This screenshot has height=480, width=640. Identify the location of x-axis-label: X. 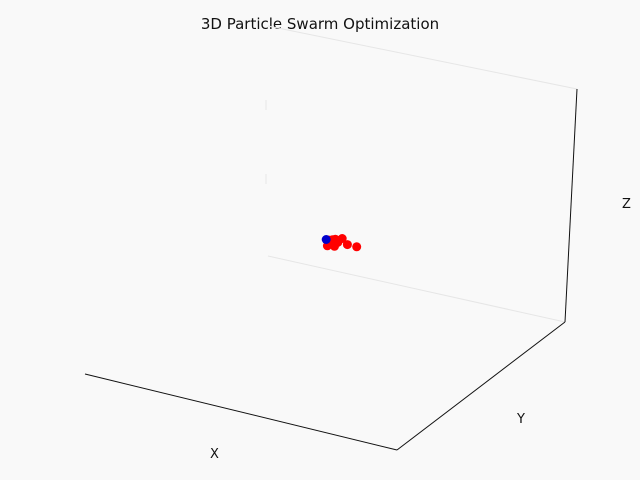
(214, 454).